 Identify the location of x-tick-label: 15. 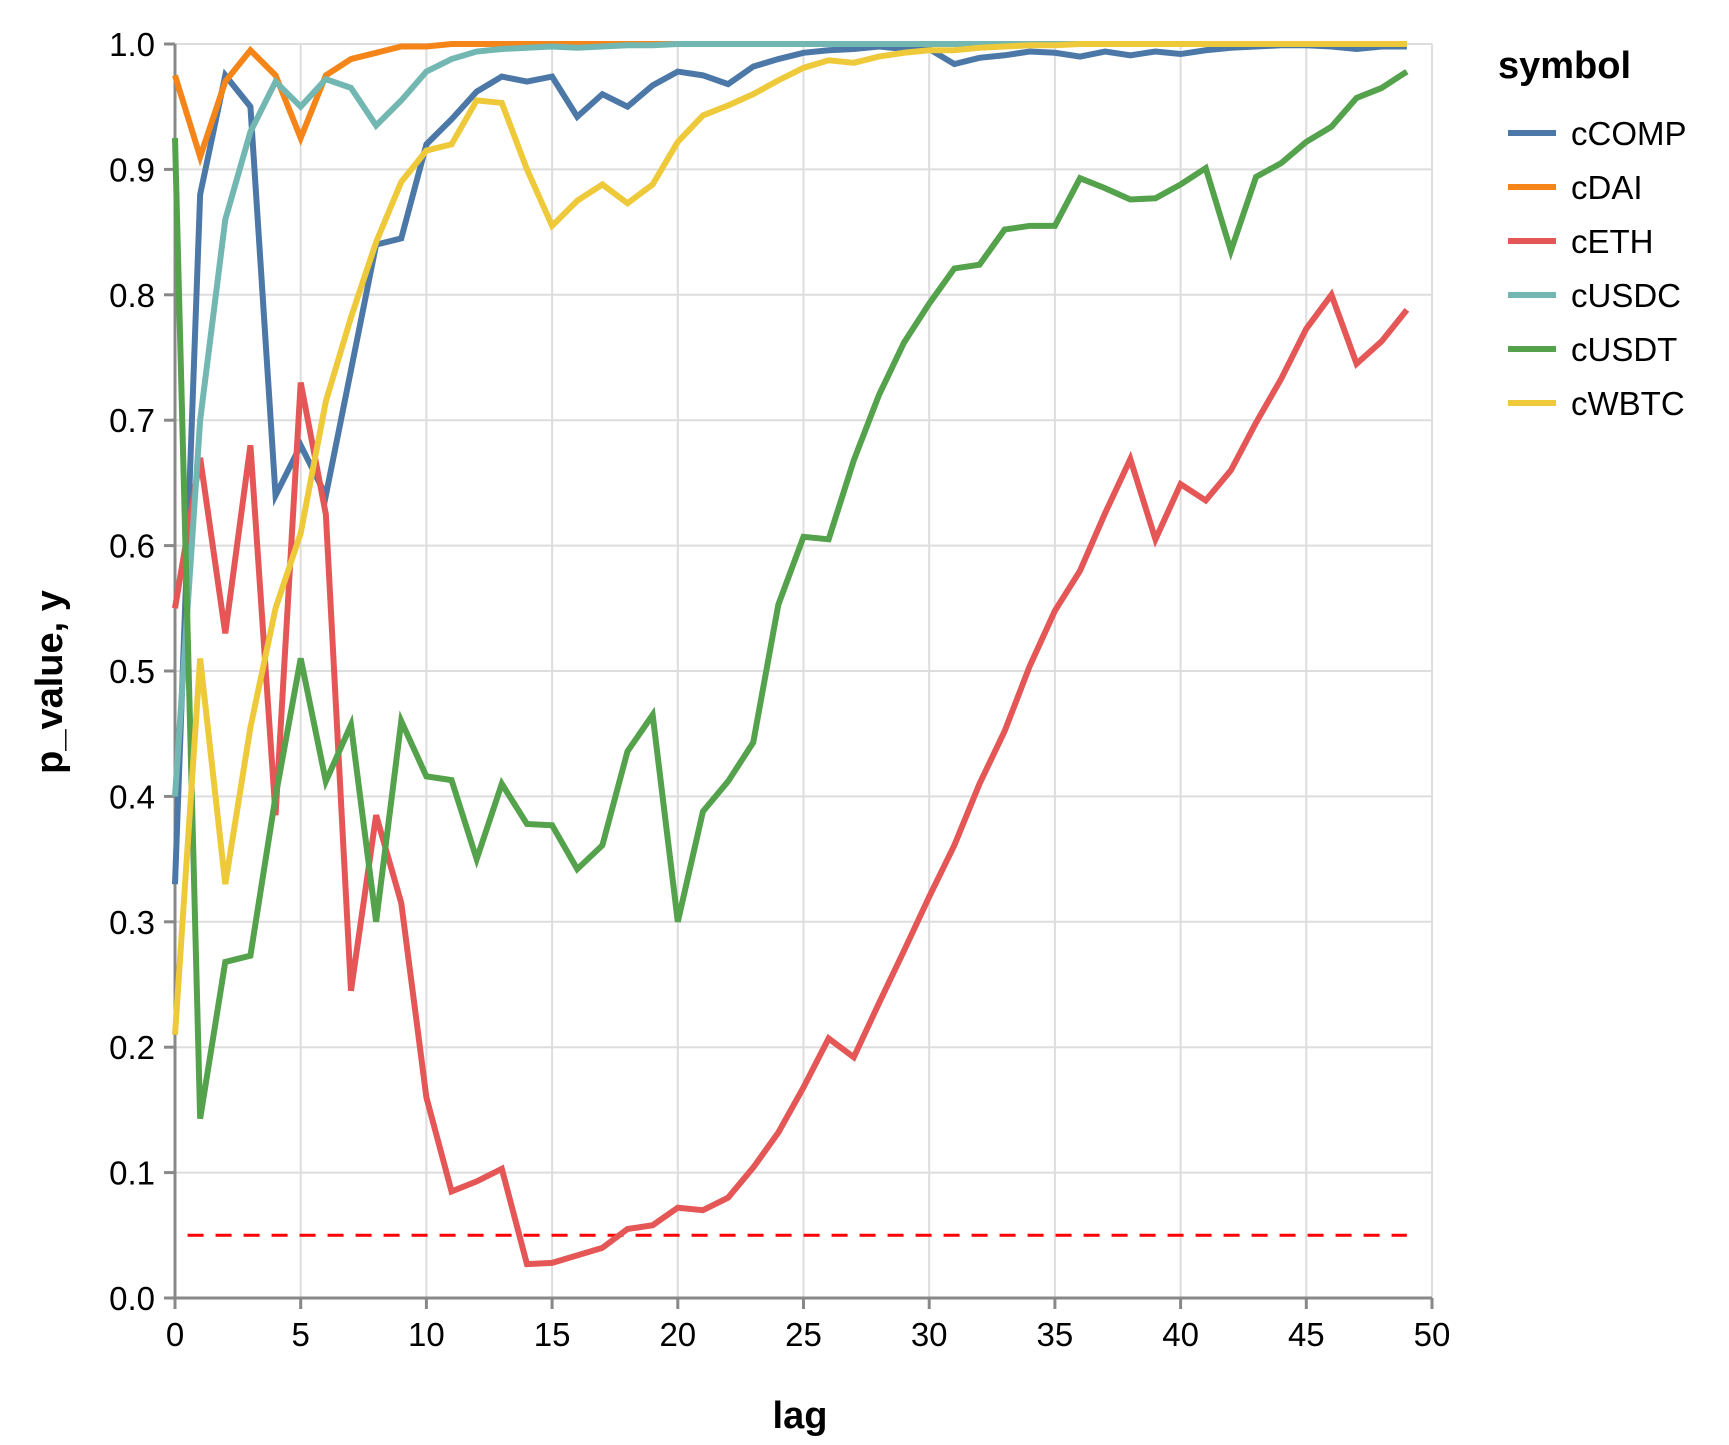
(552, 1334).